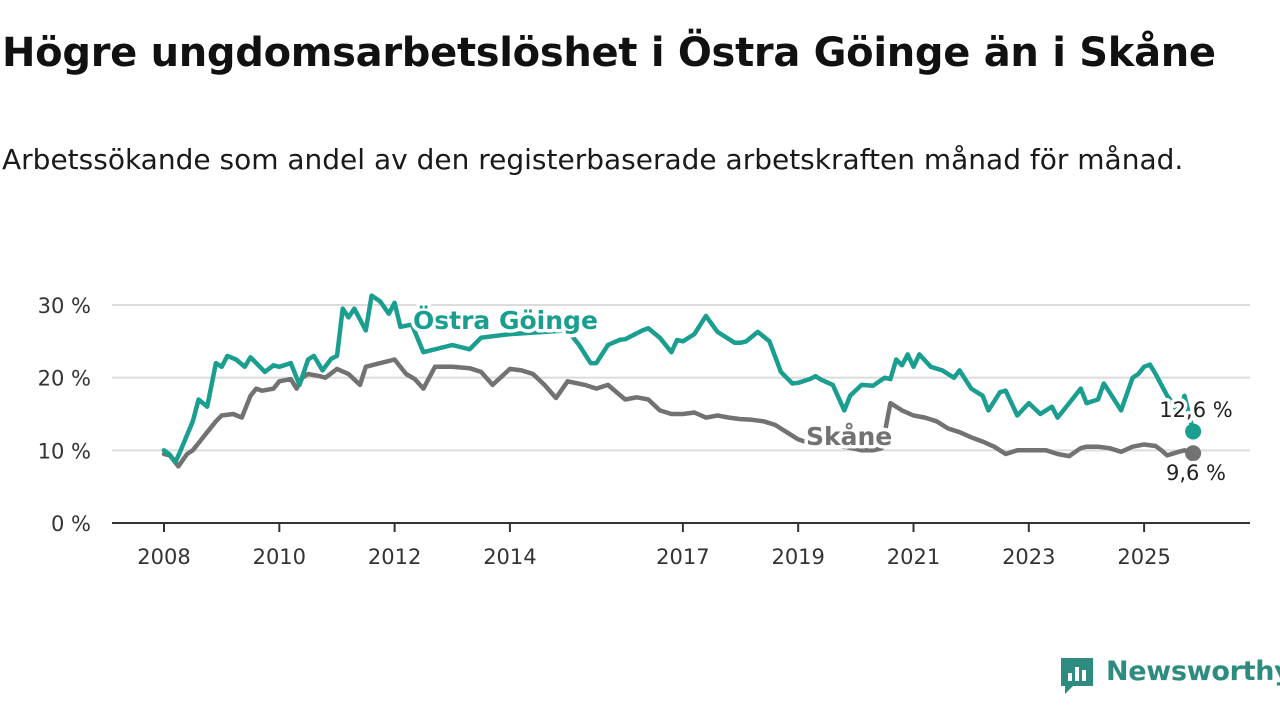 This screenshot has width=1280, height=720. Describe the element at coordinates (678, 413) in the screenshot. I see `series-line-skane` at that location.